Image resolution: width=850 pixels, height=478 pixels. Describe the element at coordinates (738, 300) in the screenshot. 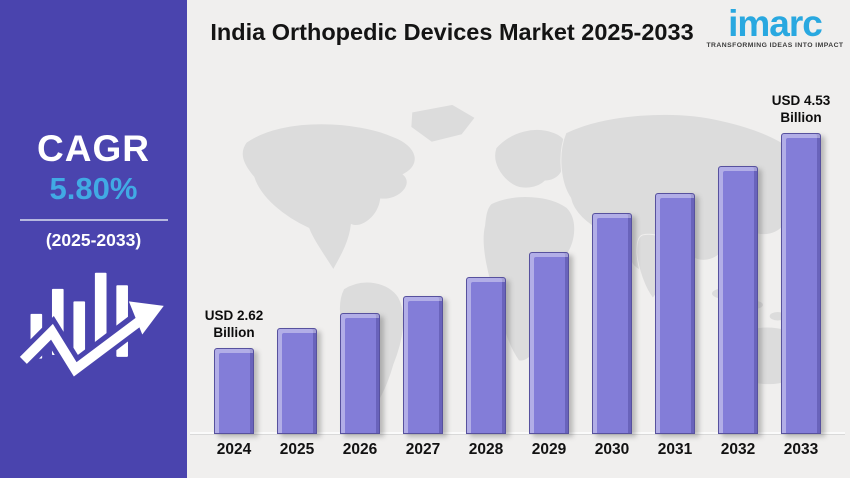

I see `bar-2032` at that location.